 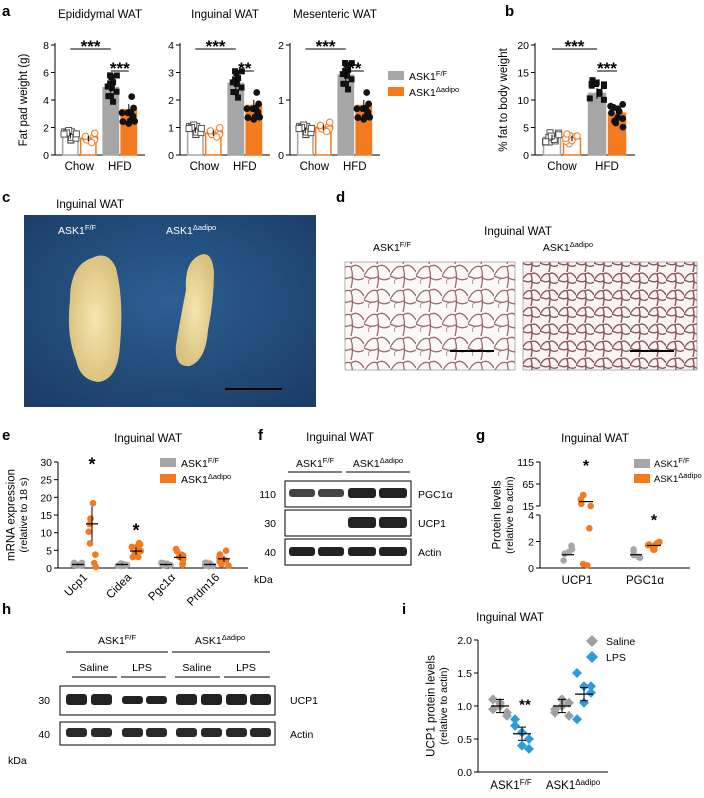 What do you see at coordinates (504, 99) in the screenshot?
I see `y-axis-label: % fat to body weight` at bounding box center [504, 99].